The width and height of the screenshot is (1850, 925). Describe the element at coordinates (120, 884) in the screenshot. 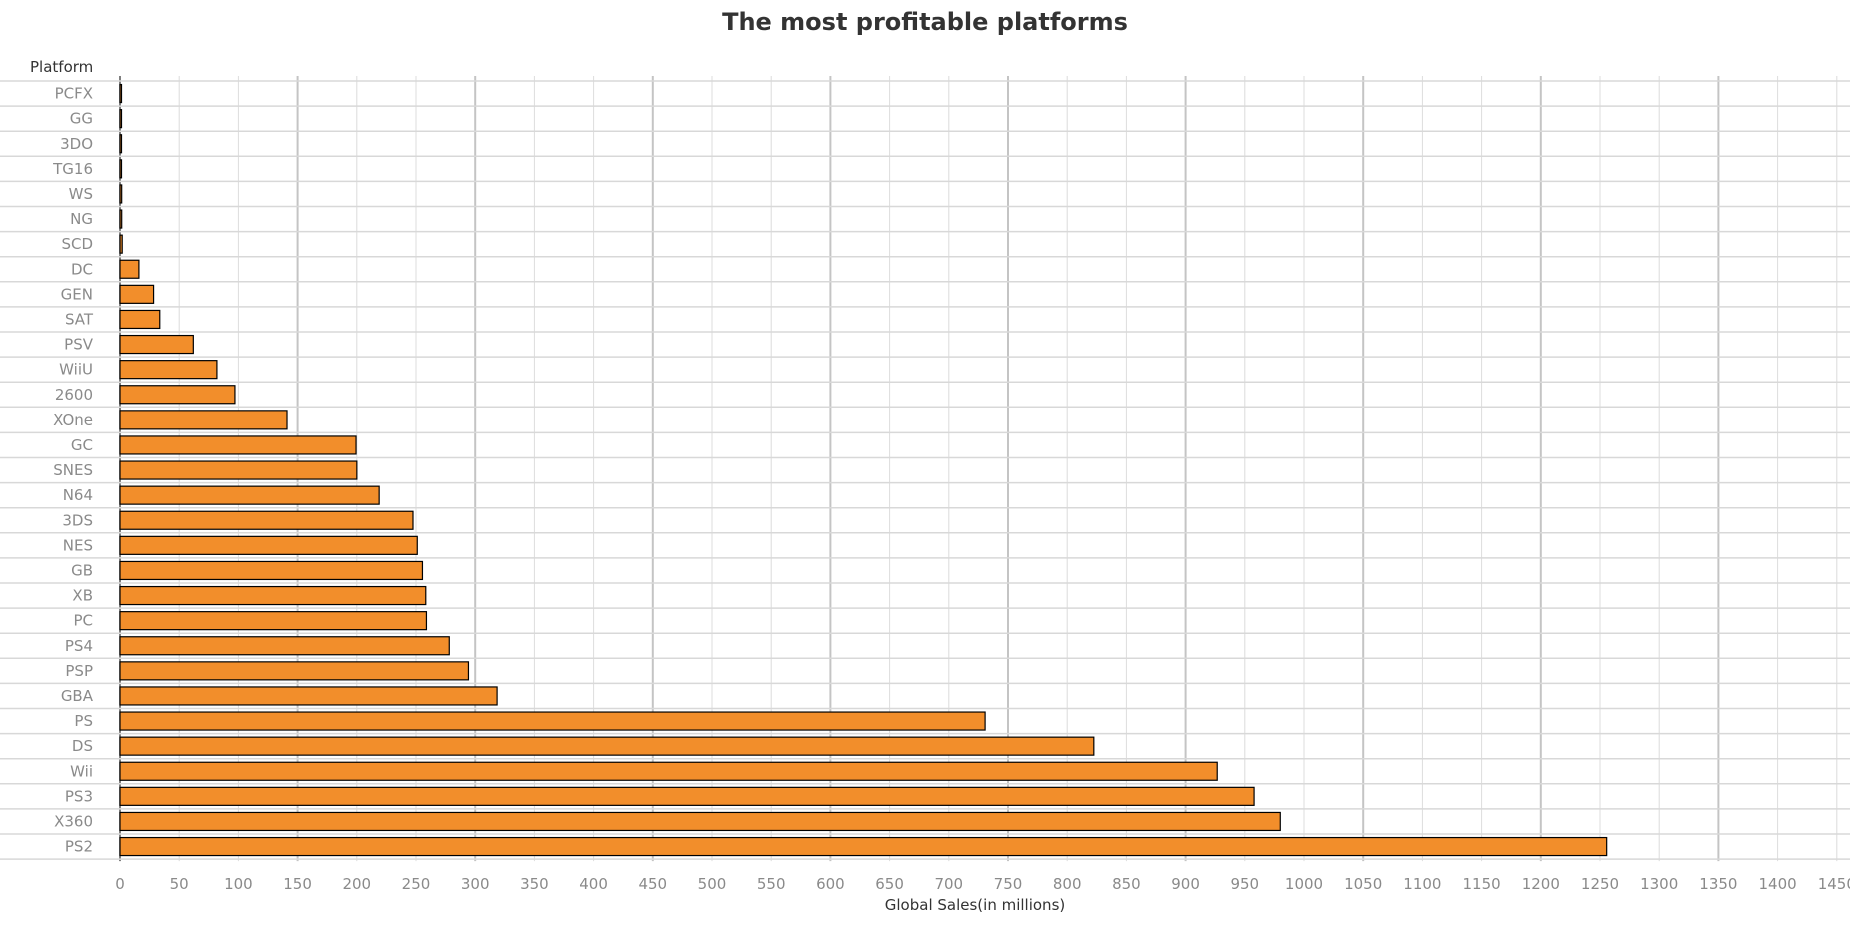

I see `x-tick-label: 0` at that location.